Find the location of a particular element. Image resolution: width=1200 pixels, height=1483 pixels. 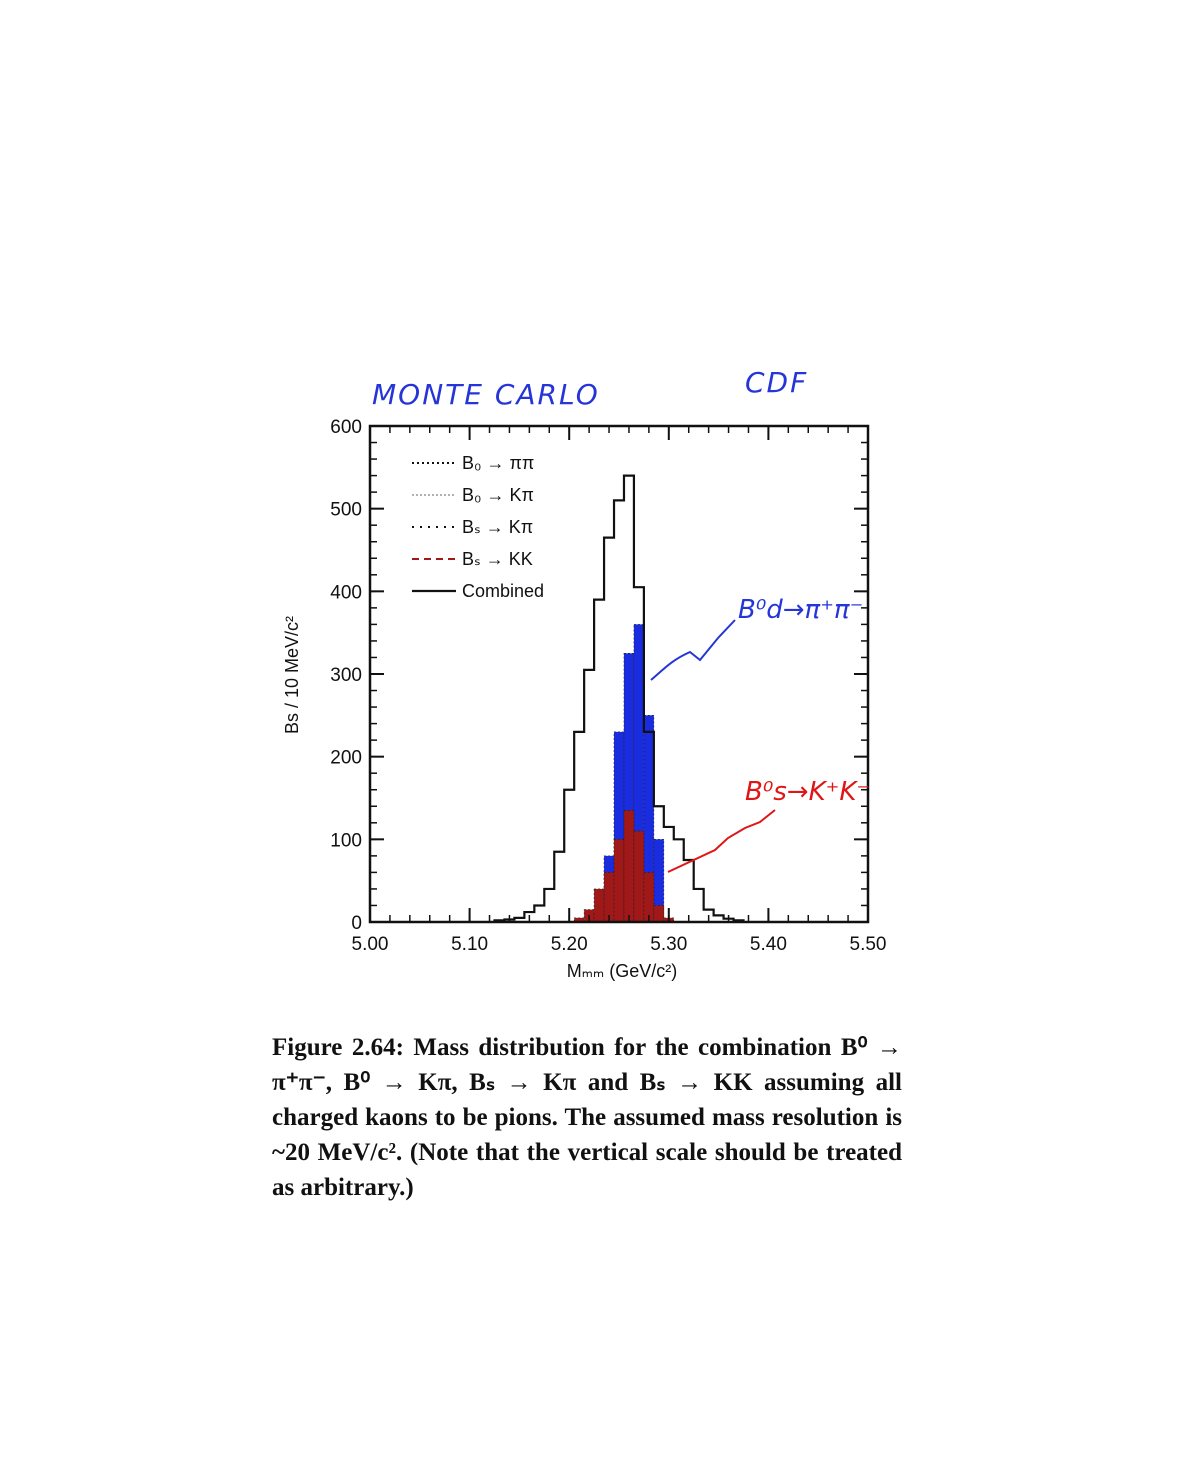

combined-histogram is located at coordinates (619, 698).